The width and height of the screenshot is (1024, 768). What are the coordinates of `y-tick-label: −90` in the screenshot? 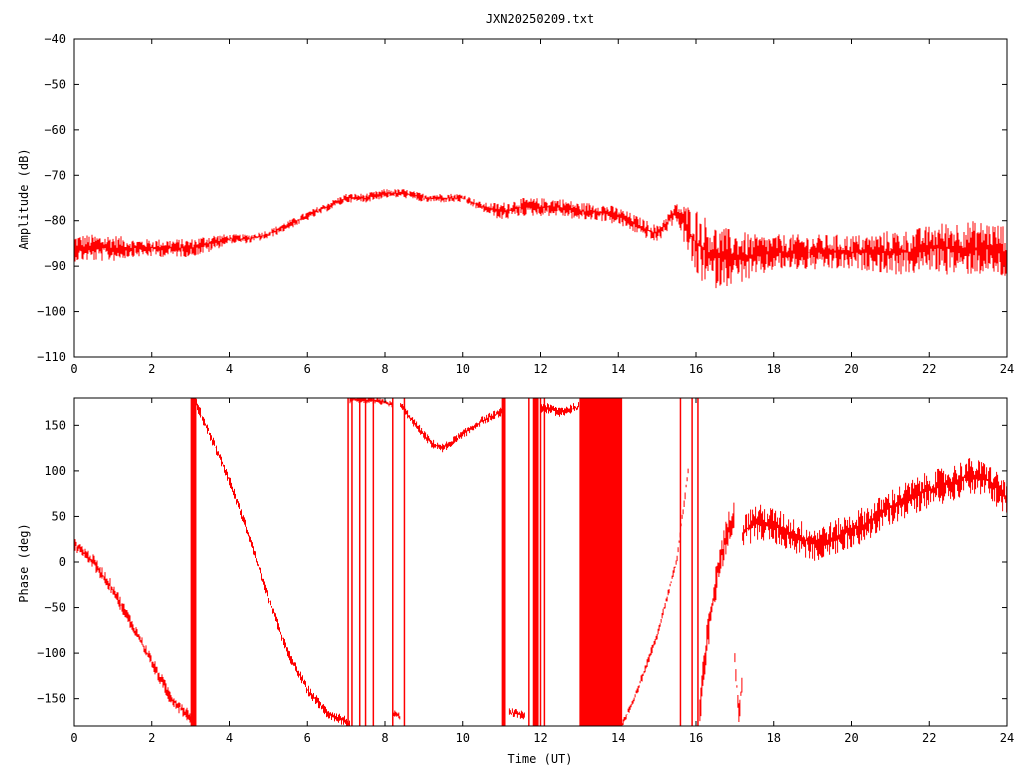 It's located at (55, 266).